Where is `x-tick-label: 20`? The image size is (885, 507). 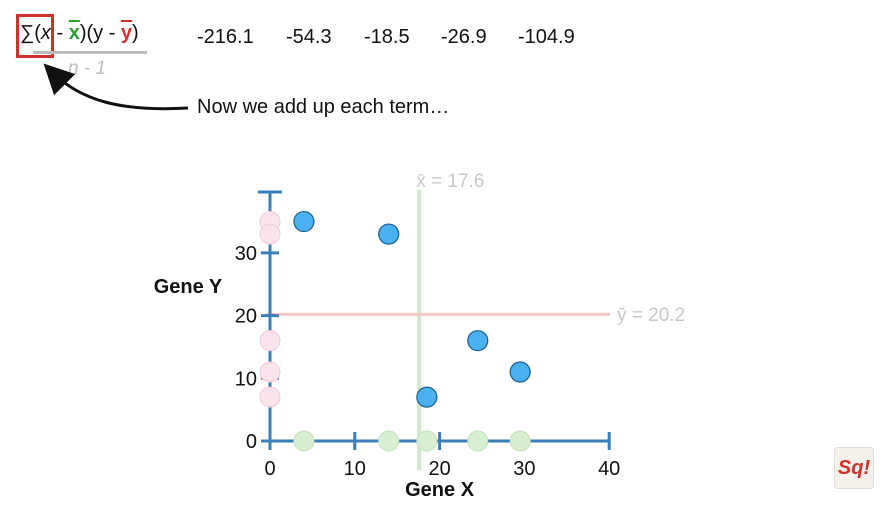 x-tick-label: 20 is located at coordinates (439, 469).